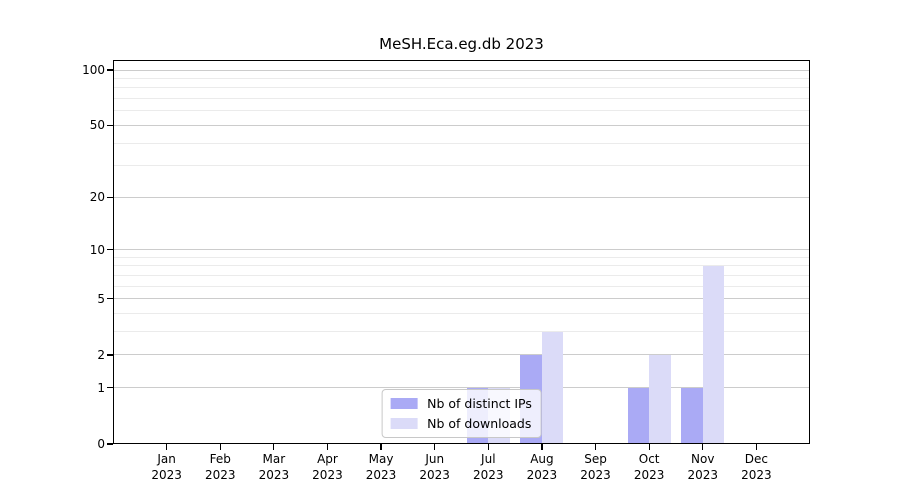 The image size is (900, 500). I want to click on bar-ips-oct, so click(638, 415).